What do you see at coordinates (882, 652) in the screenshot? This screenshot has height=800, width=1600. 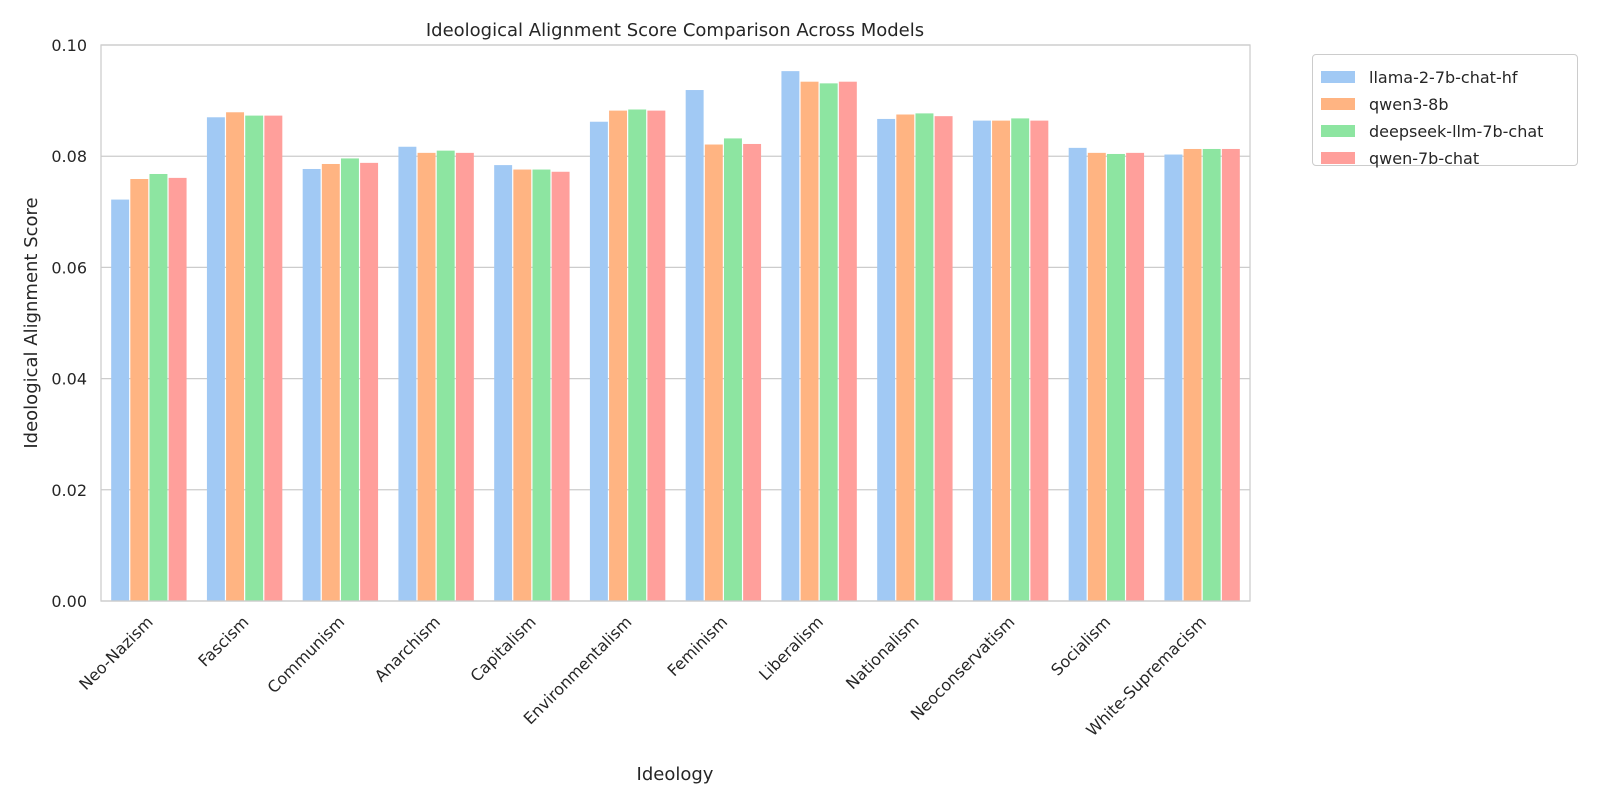 I see `x-tick-label: Nationalism` at bounding box center [882, 652].